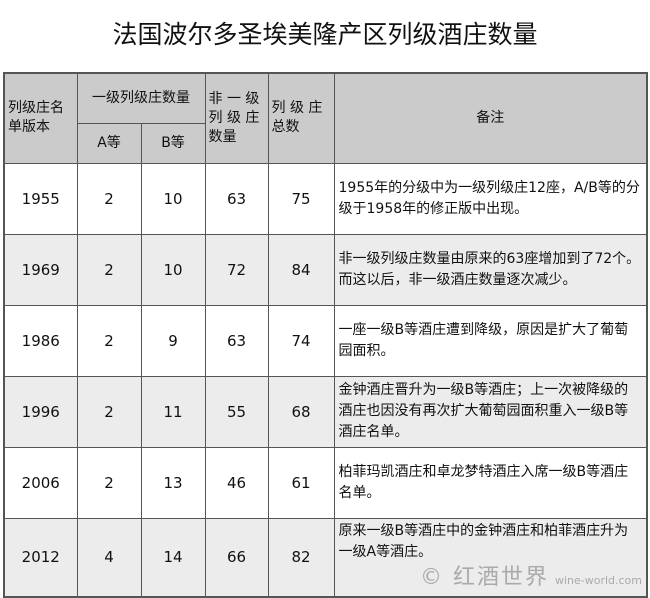  Describe the element at coordinates (236, 269) in the screenshot. I see `cell-non-first: 72` at that location.